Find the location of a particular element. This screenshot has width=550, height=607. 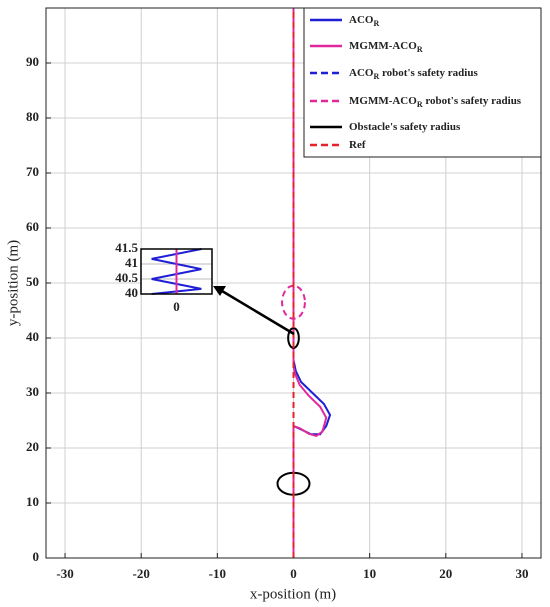

legend-label: Ref is located at coordinates (357, 145).